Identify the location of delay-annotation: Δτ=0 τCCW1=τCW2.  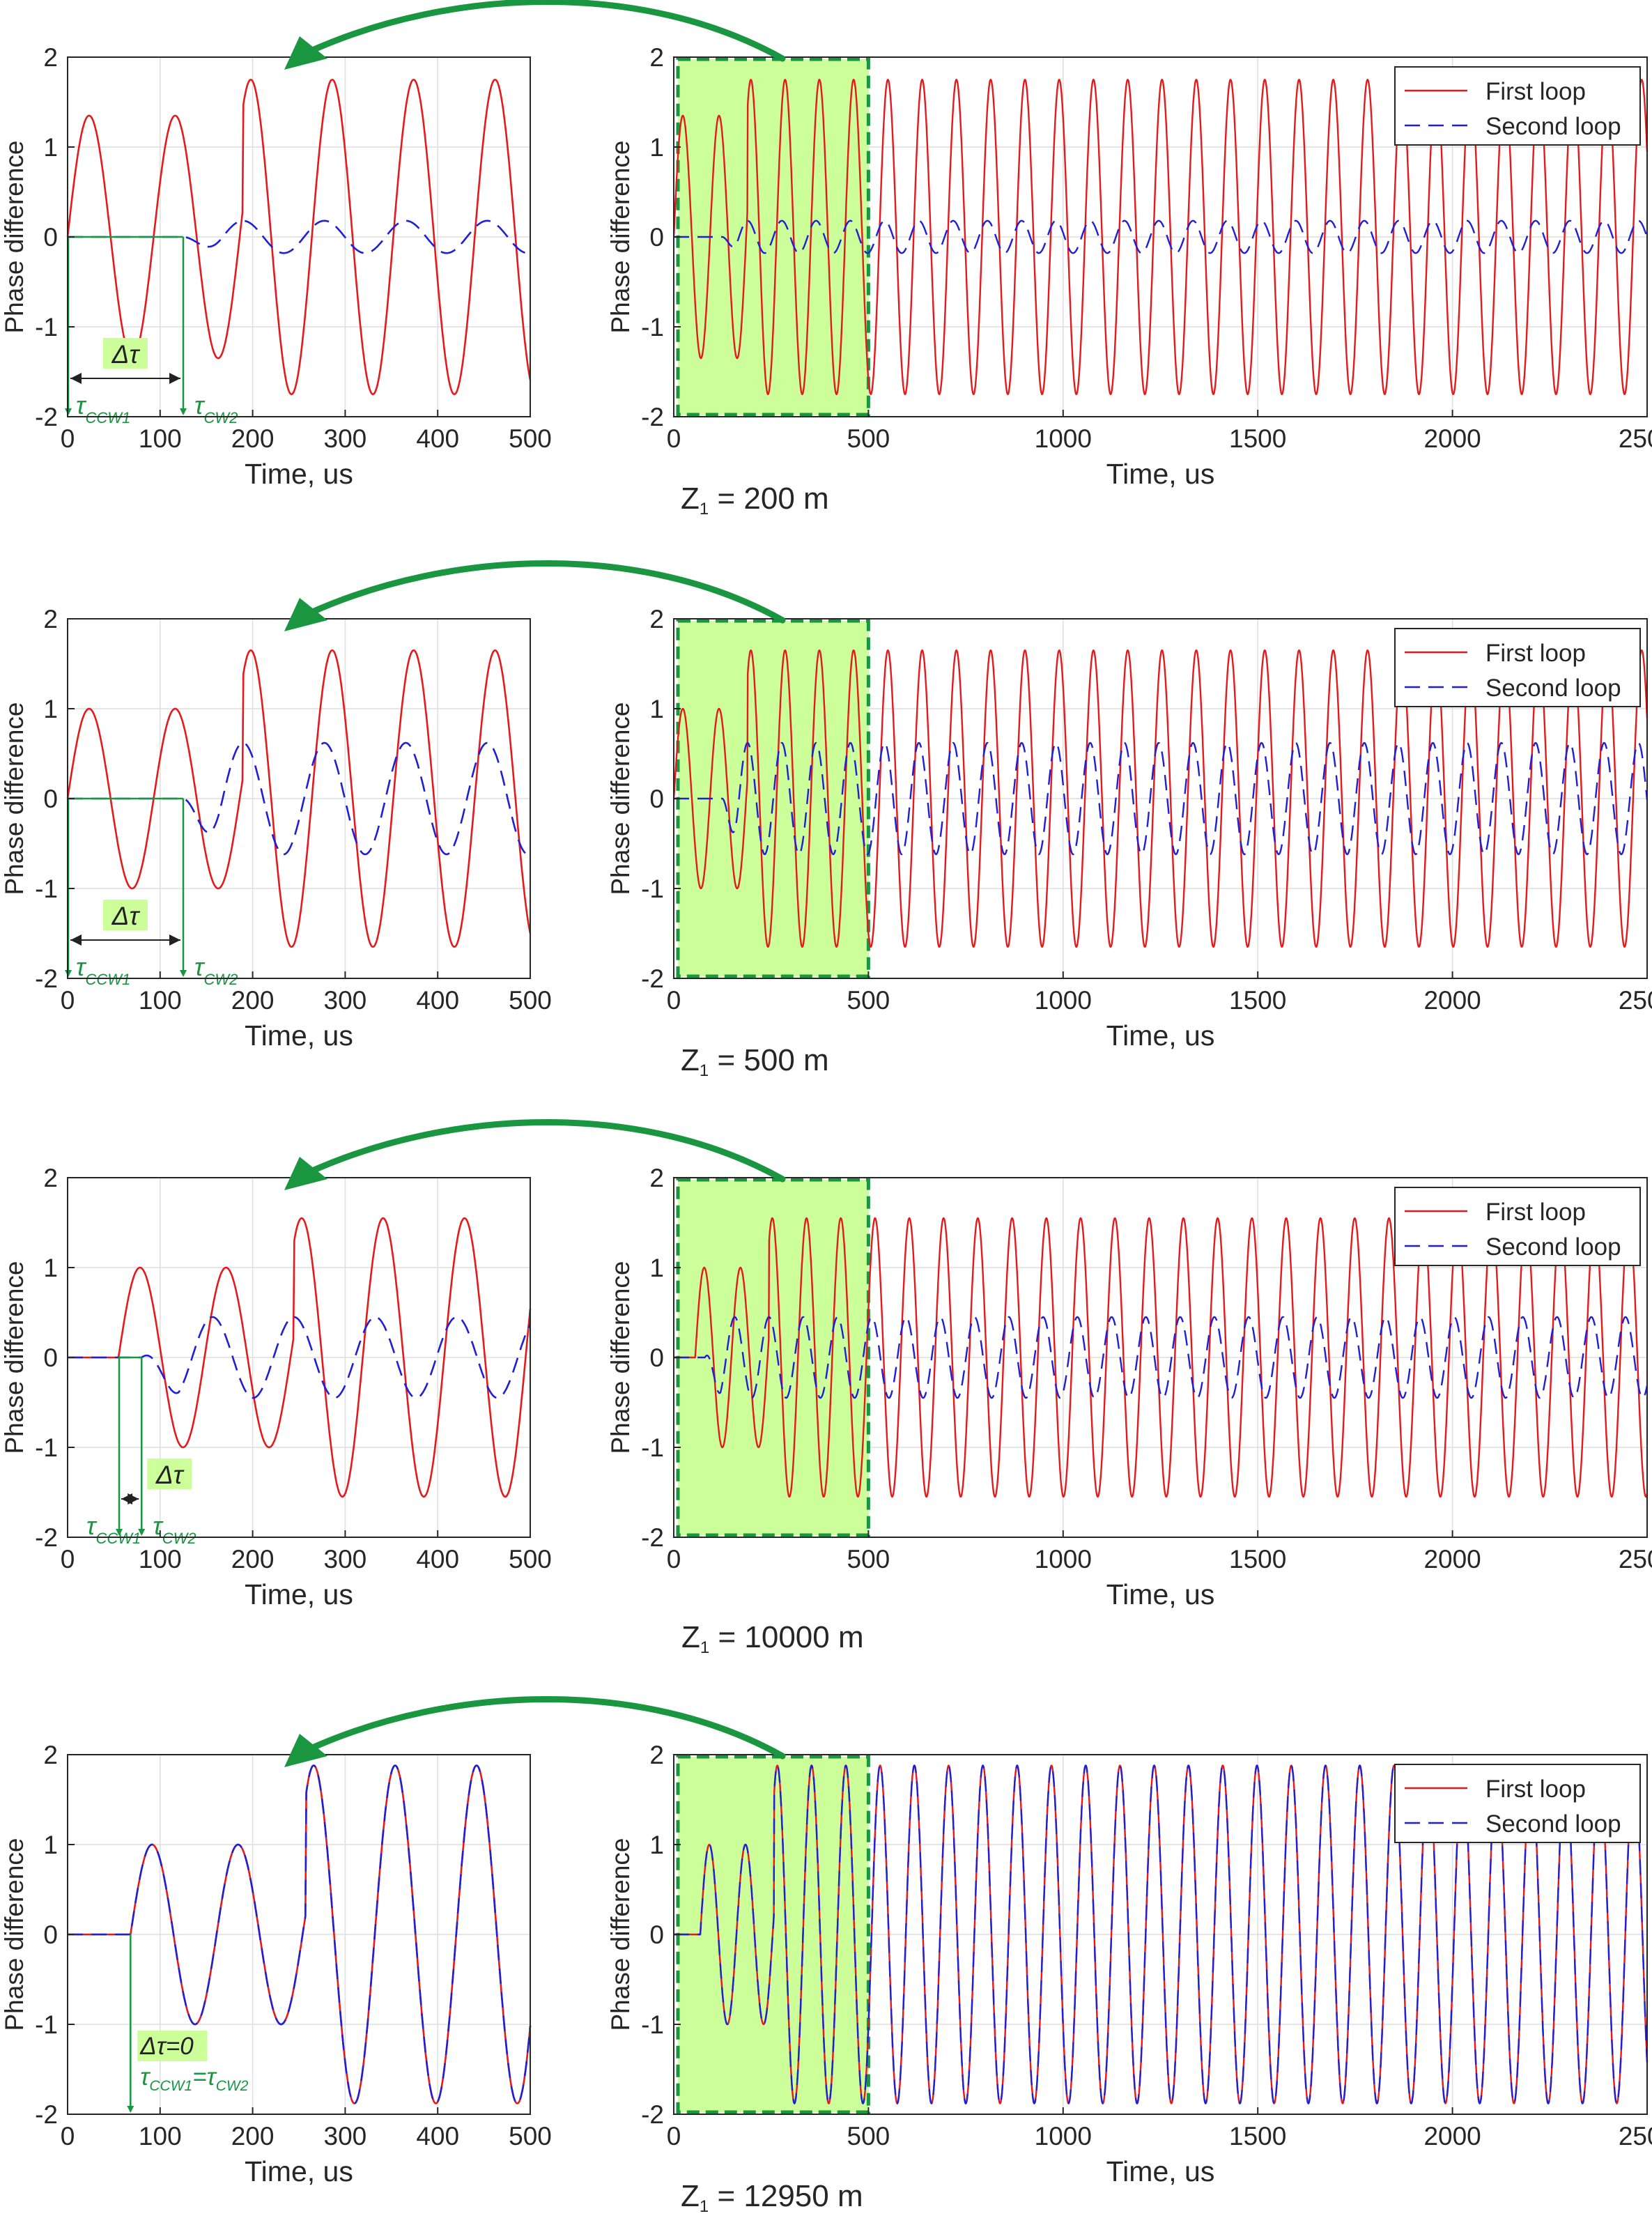
(188, 2024).